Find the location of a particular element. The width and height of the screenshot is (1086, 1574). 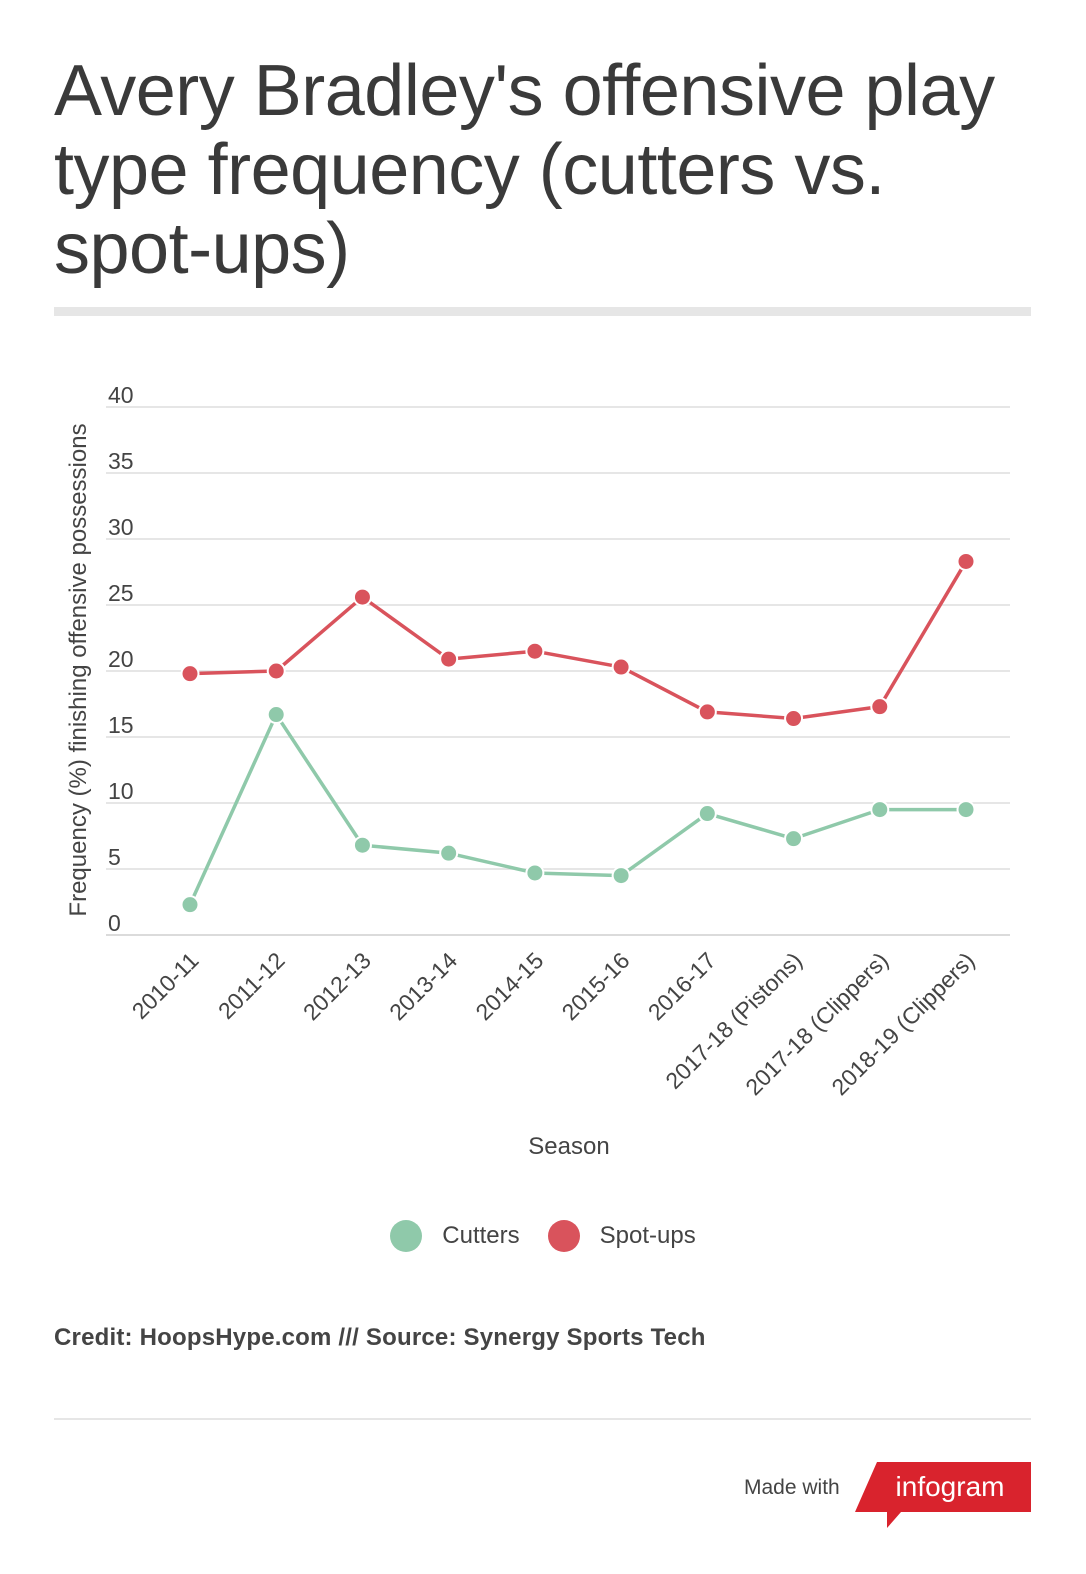

y-tick-label: 0 is located at coordinates (114, 923).